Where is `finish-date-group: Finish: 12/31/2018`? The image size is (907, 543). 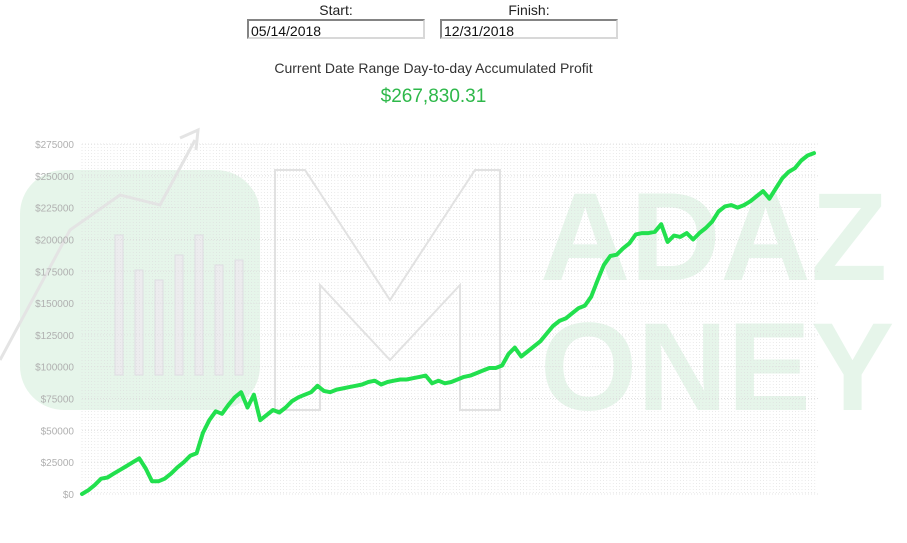
finish-date-group: Finish: 12/31/2018 is located at coordinates (529, 20).